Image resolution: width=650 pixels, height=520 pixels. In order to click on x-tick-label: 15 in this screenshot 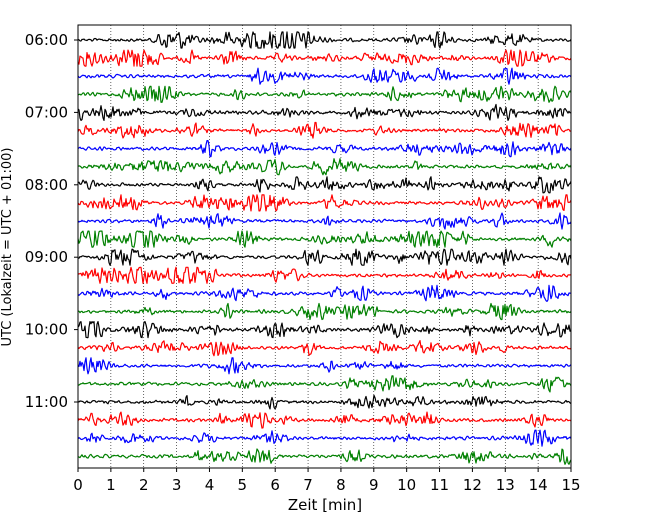, I will do `click(570, 485)`.